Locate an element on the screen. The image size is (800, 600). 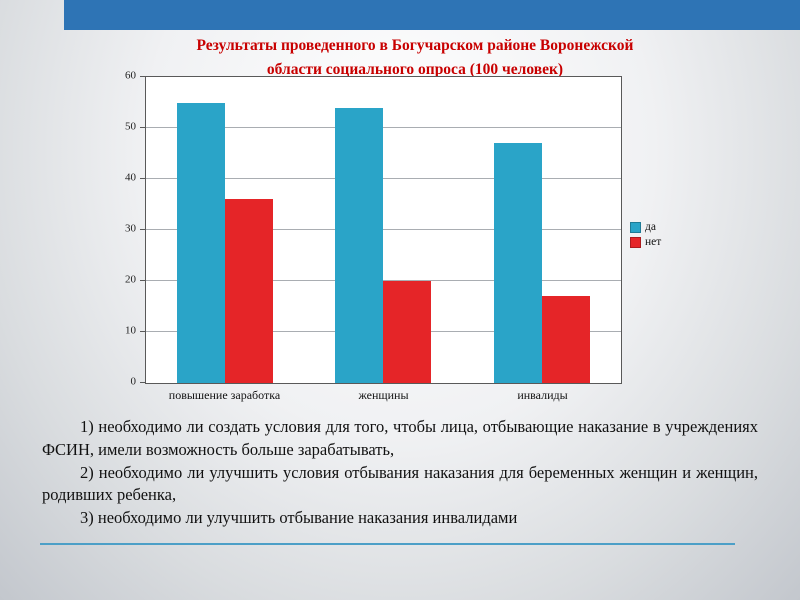
legend-item: да is located at coordinates (645, 227).